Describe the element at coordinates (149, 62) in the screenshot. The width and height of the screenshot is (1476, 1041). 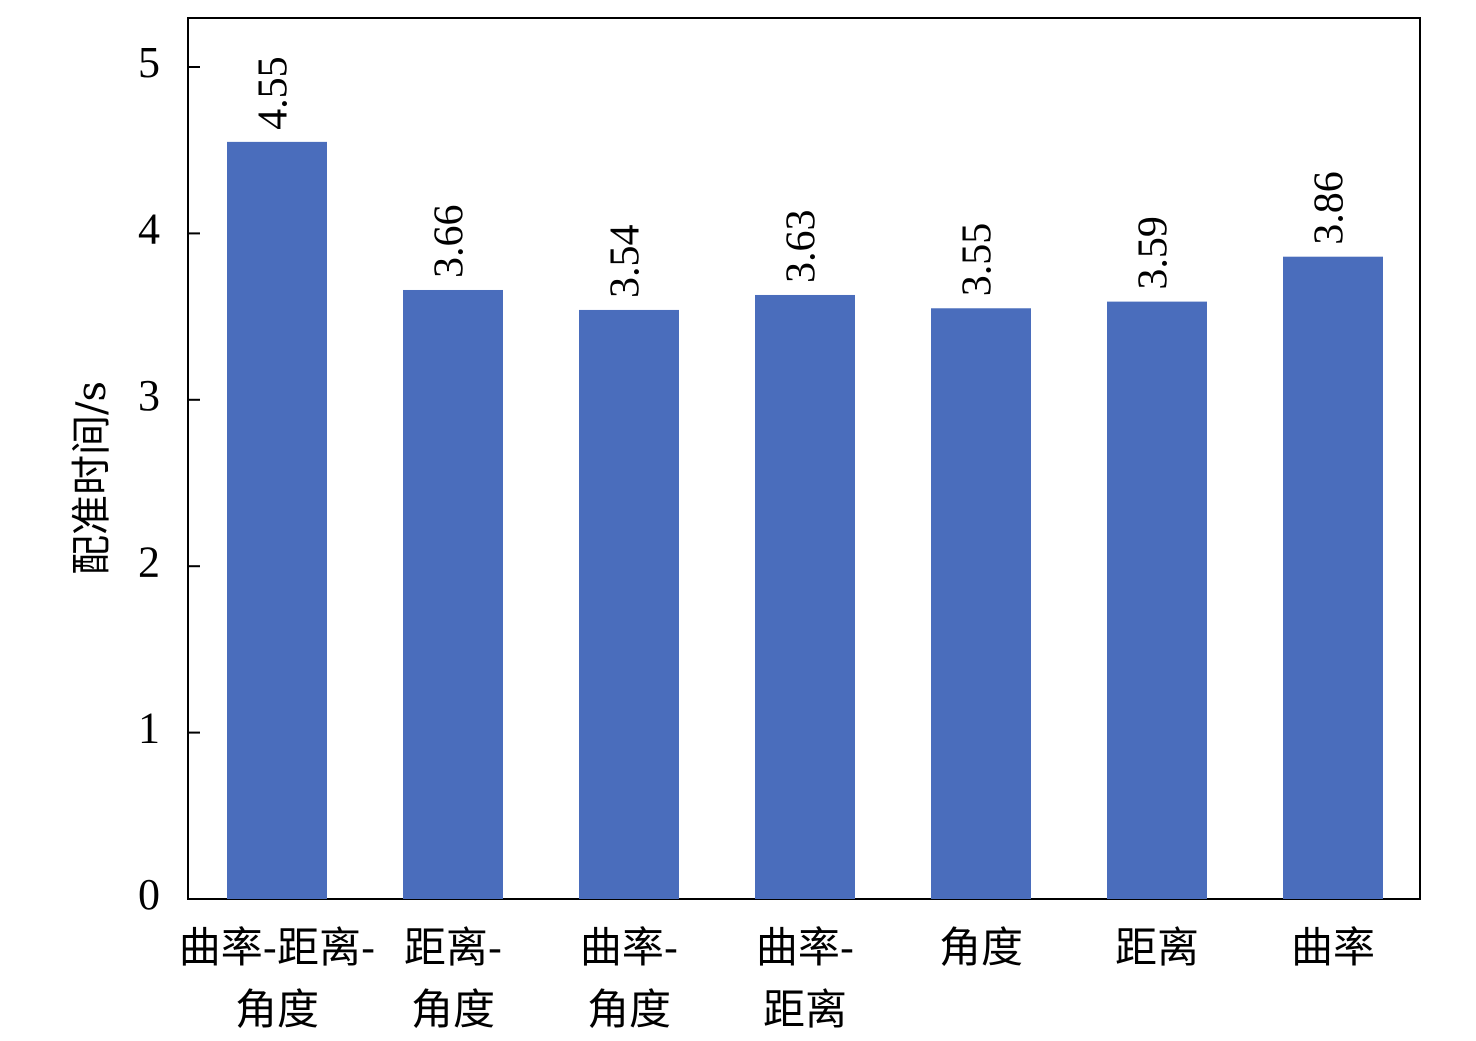
I see `y-tick-label: 5` at that location.